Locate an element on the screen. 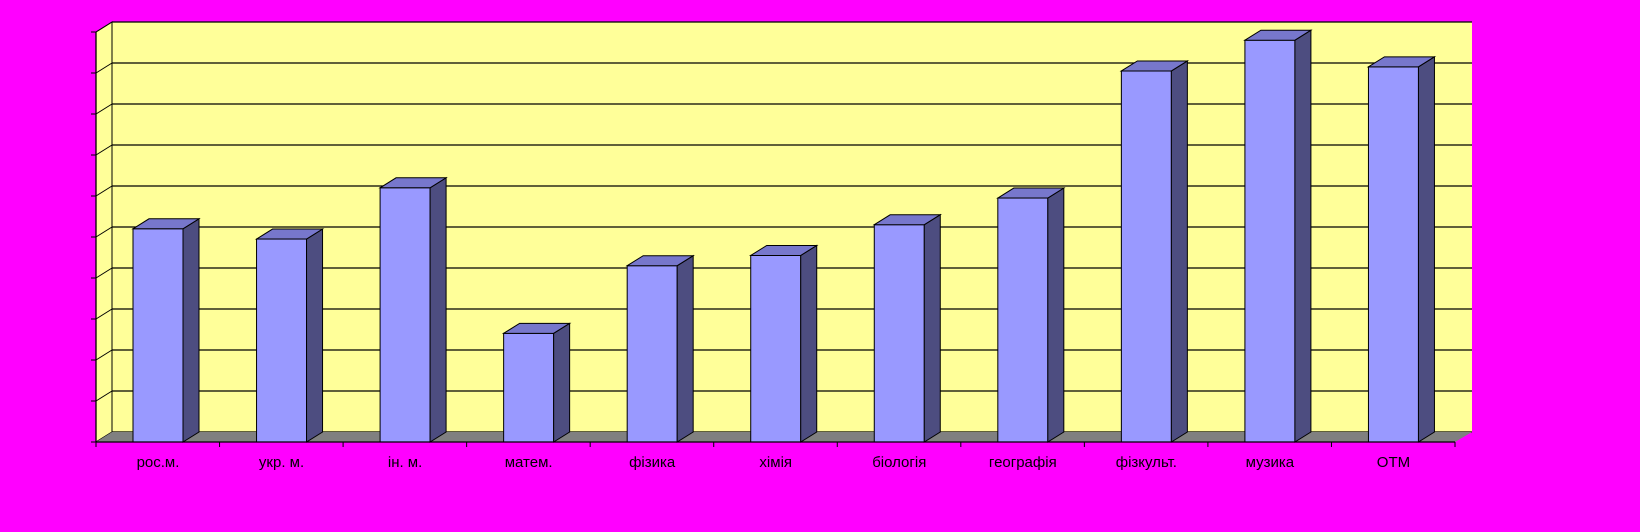 The width and height of the screenshot is (1640, 532). x-tick-label: географія is located at coordinates (1023, 462).